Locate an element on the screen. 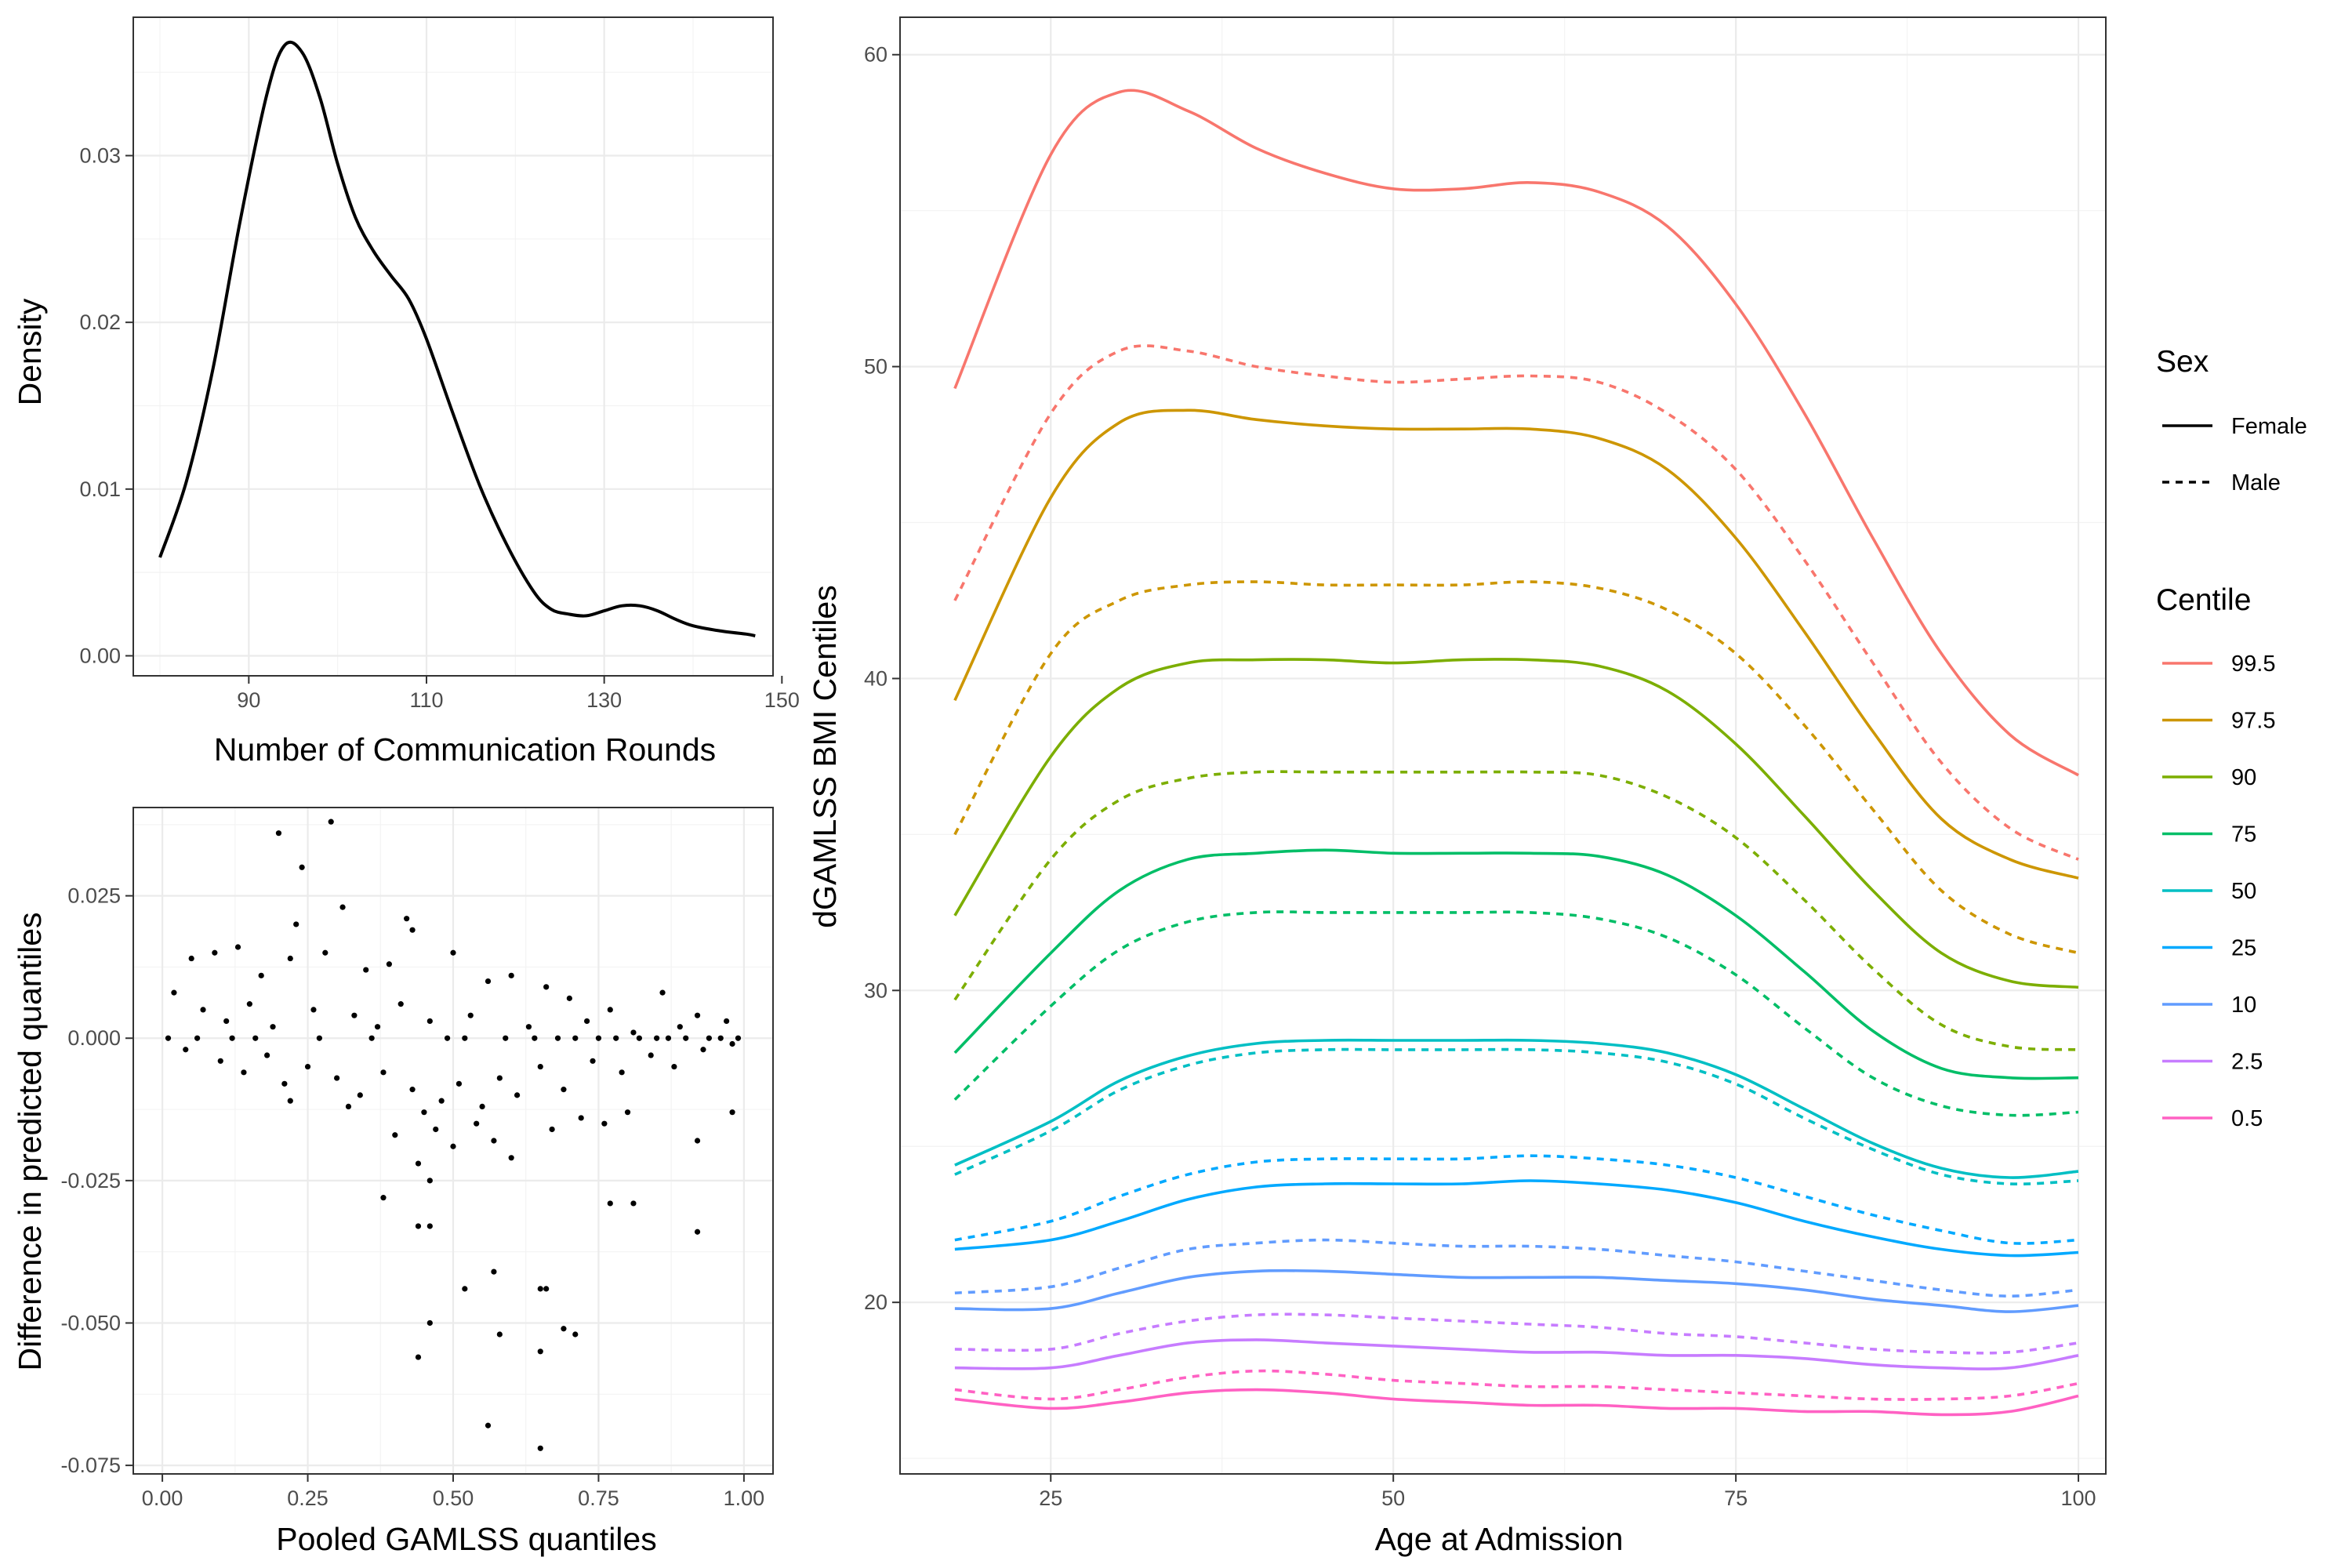  centile-line-10-female is located at coordinates (1516, 1291).